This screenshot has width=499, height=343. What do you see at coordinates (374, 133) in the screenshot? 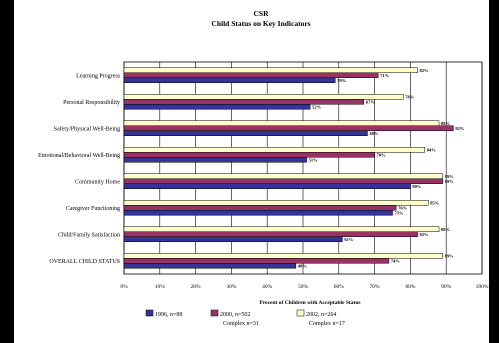
I see `data-label: 68%` at bounding box center [374, 133].